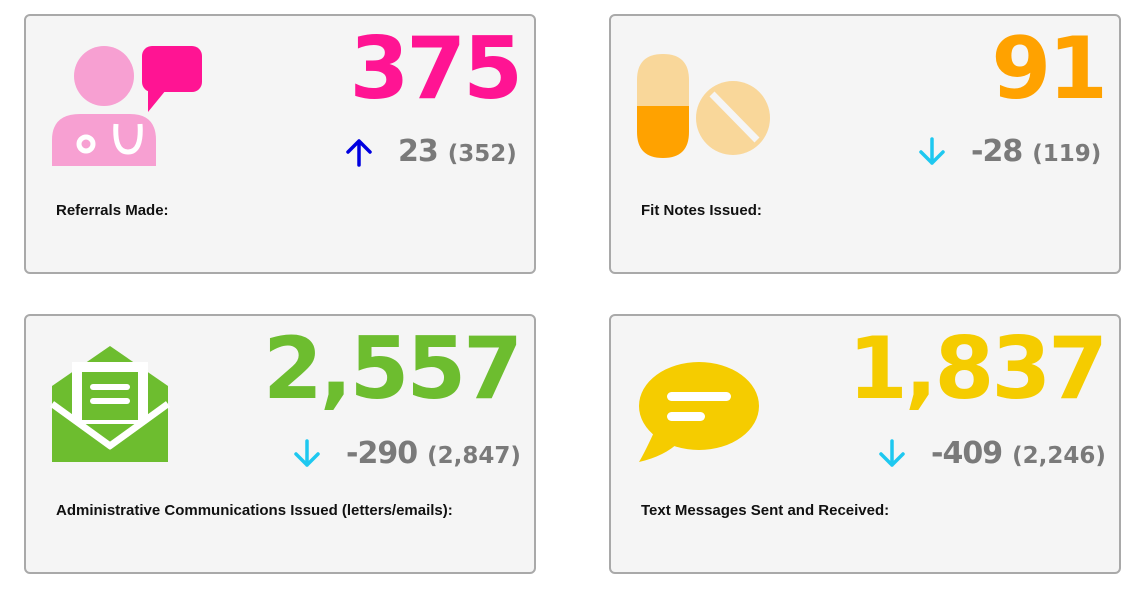 This screenshot has height=604, width=1138. What do you see at coordinates (392, 369) in the screenshot?
I see `admin-comms-value: 2,557` at bounding box center [392, 369].